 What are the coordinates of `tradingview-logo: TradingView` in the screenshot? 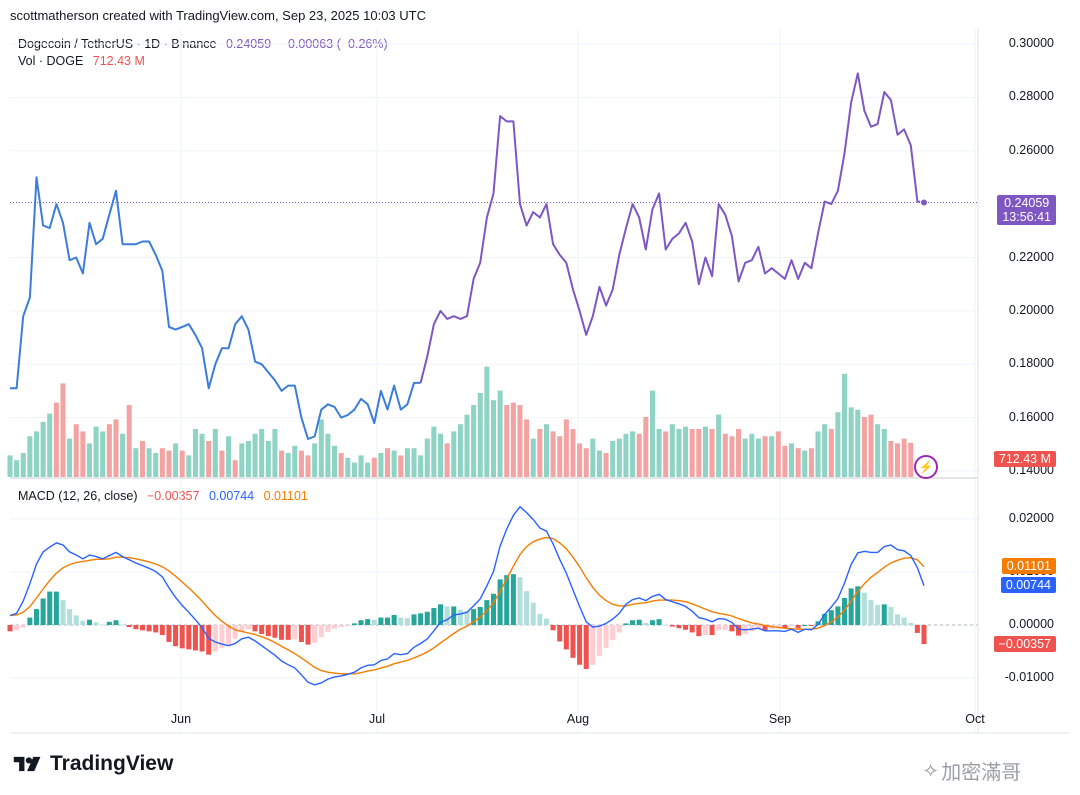 It's located at (92, 764).